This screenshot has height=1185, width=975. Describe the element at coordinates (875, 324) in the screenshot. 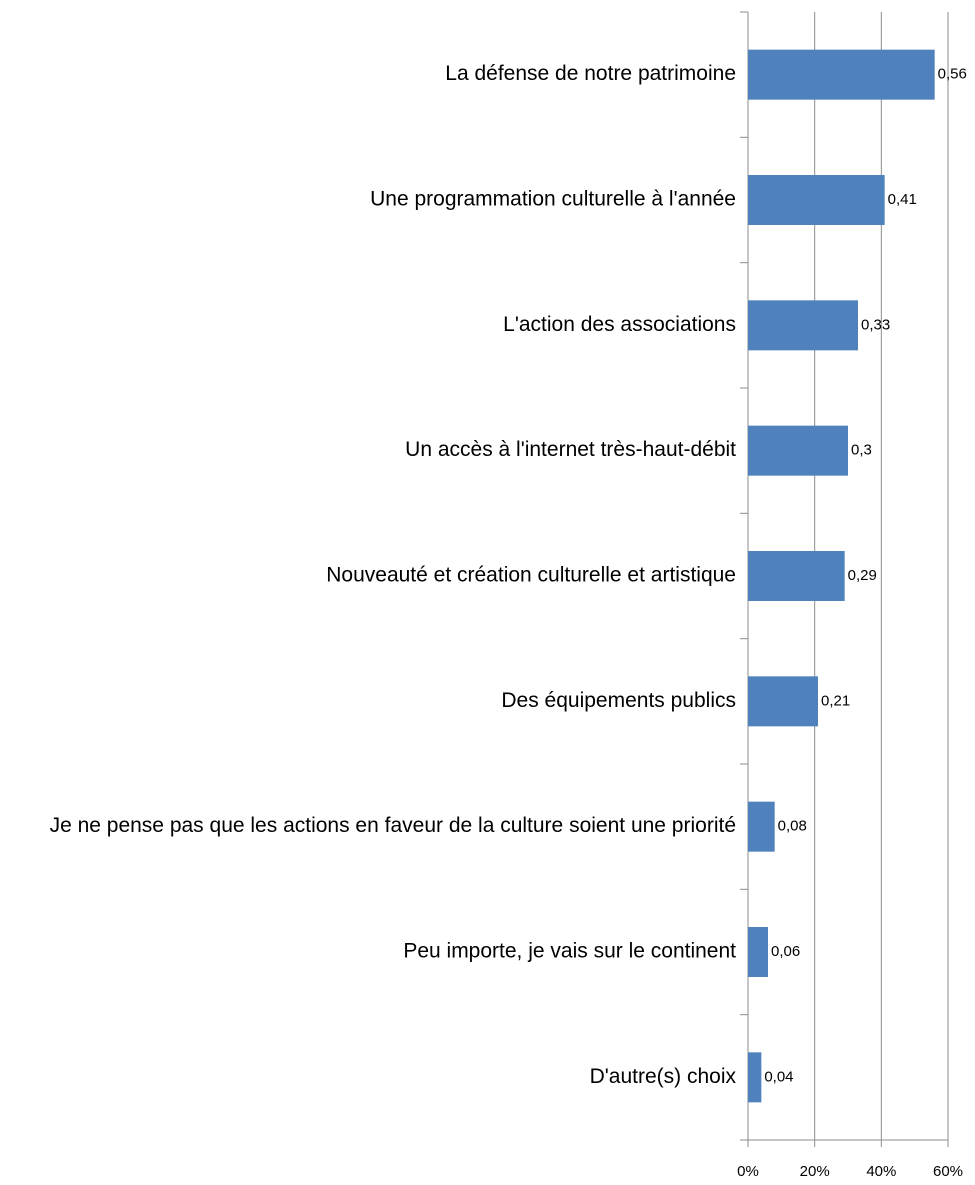

I see `value-label: 0,33` at that location.